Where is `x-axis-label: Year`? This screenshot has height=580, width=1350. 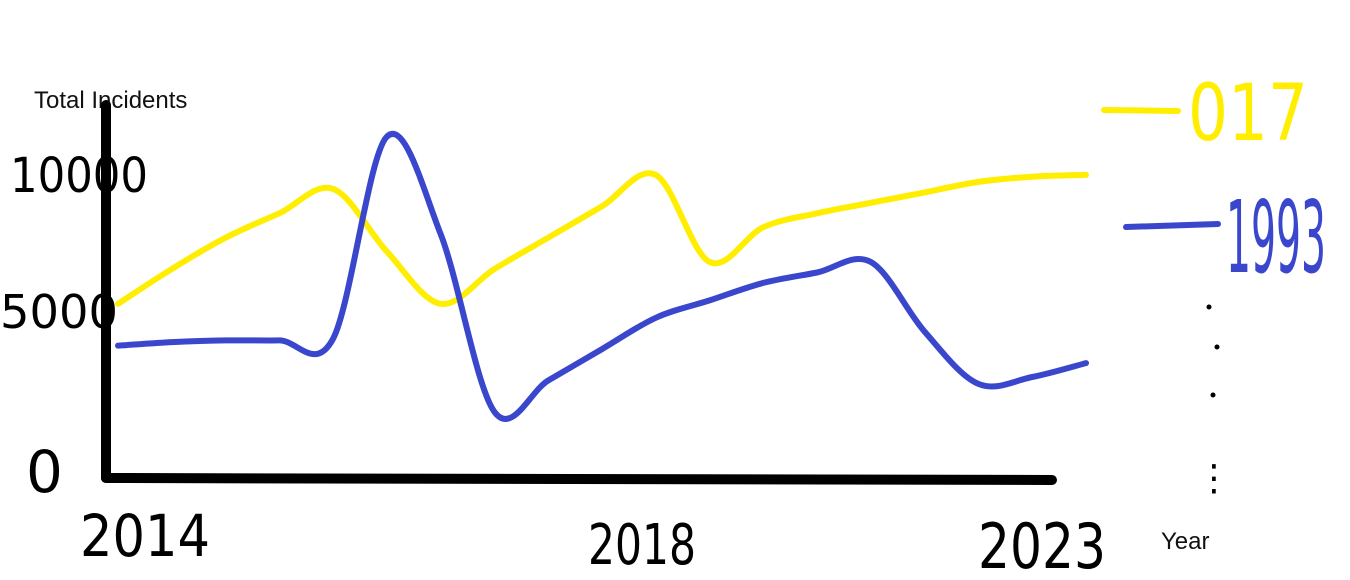
x-axis-label: Year is located at coordinates (1185, 541).